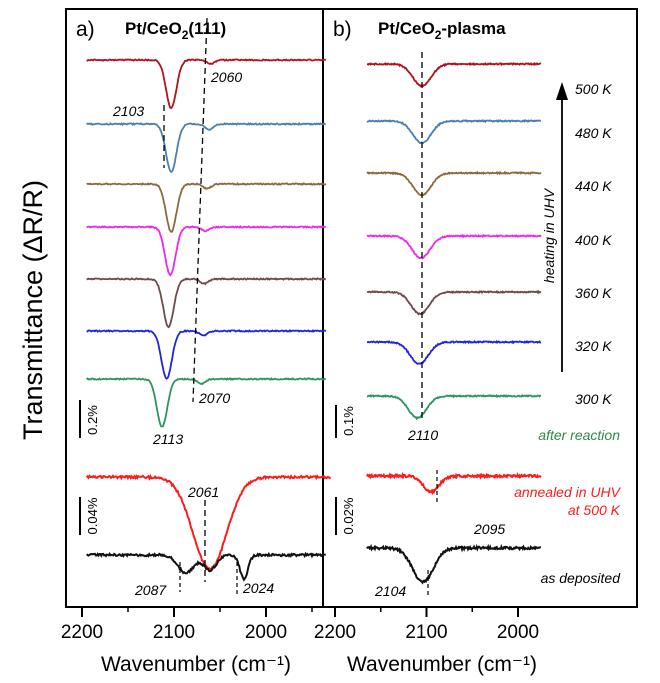  Describe the element at coordinates (442, 664) in the screenshot. I see `x-axis-label-b: Wavenumber (cm⁻¹)` at that location.